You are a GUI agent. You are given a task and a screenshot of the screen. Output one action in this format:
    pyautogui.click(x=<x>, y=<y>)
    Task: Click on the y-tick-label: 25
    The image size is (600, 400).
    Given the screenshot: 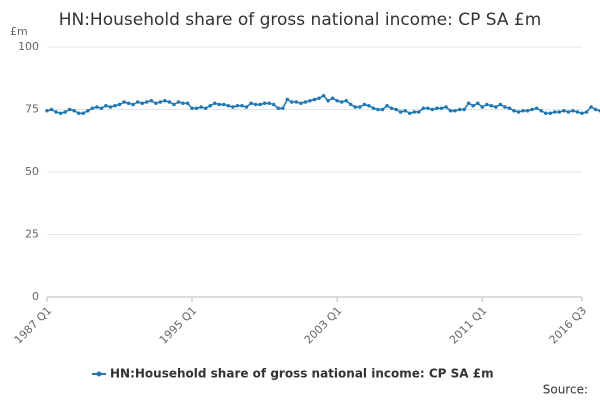 What is the action you would take?
    pyautogui.click(x=32, y=234)
    